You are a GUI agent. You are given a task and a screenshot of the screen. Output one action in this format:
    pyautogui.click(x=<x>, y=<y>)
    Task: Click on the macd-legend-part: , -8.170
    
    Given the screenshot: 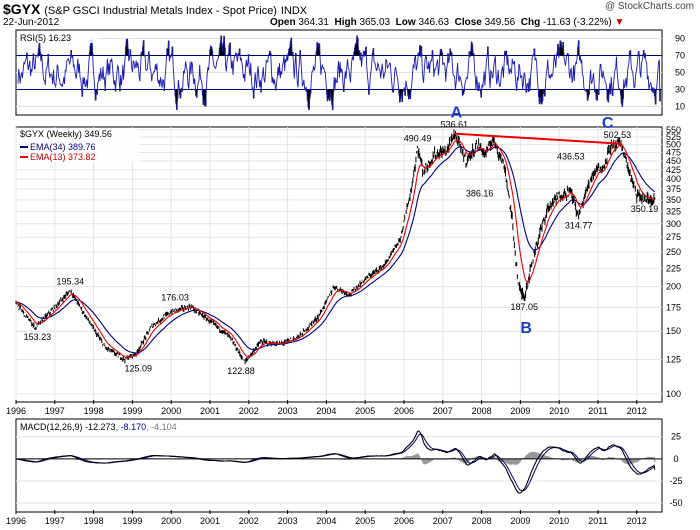 What is the action you would take?
    pyautogui.click(x=131, y=427)
    